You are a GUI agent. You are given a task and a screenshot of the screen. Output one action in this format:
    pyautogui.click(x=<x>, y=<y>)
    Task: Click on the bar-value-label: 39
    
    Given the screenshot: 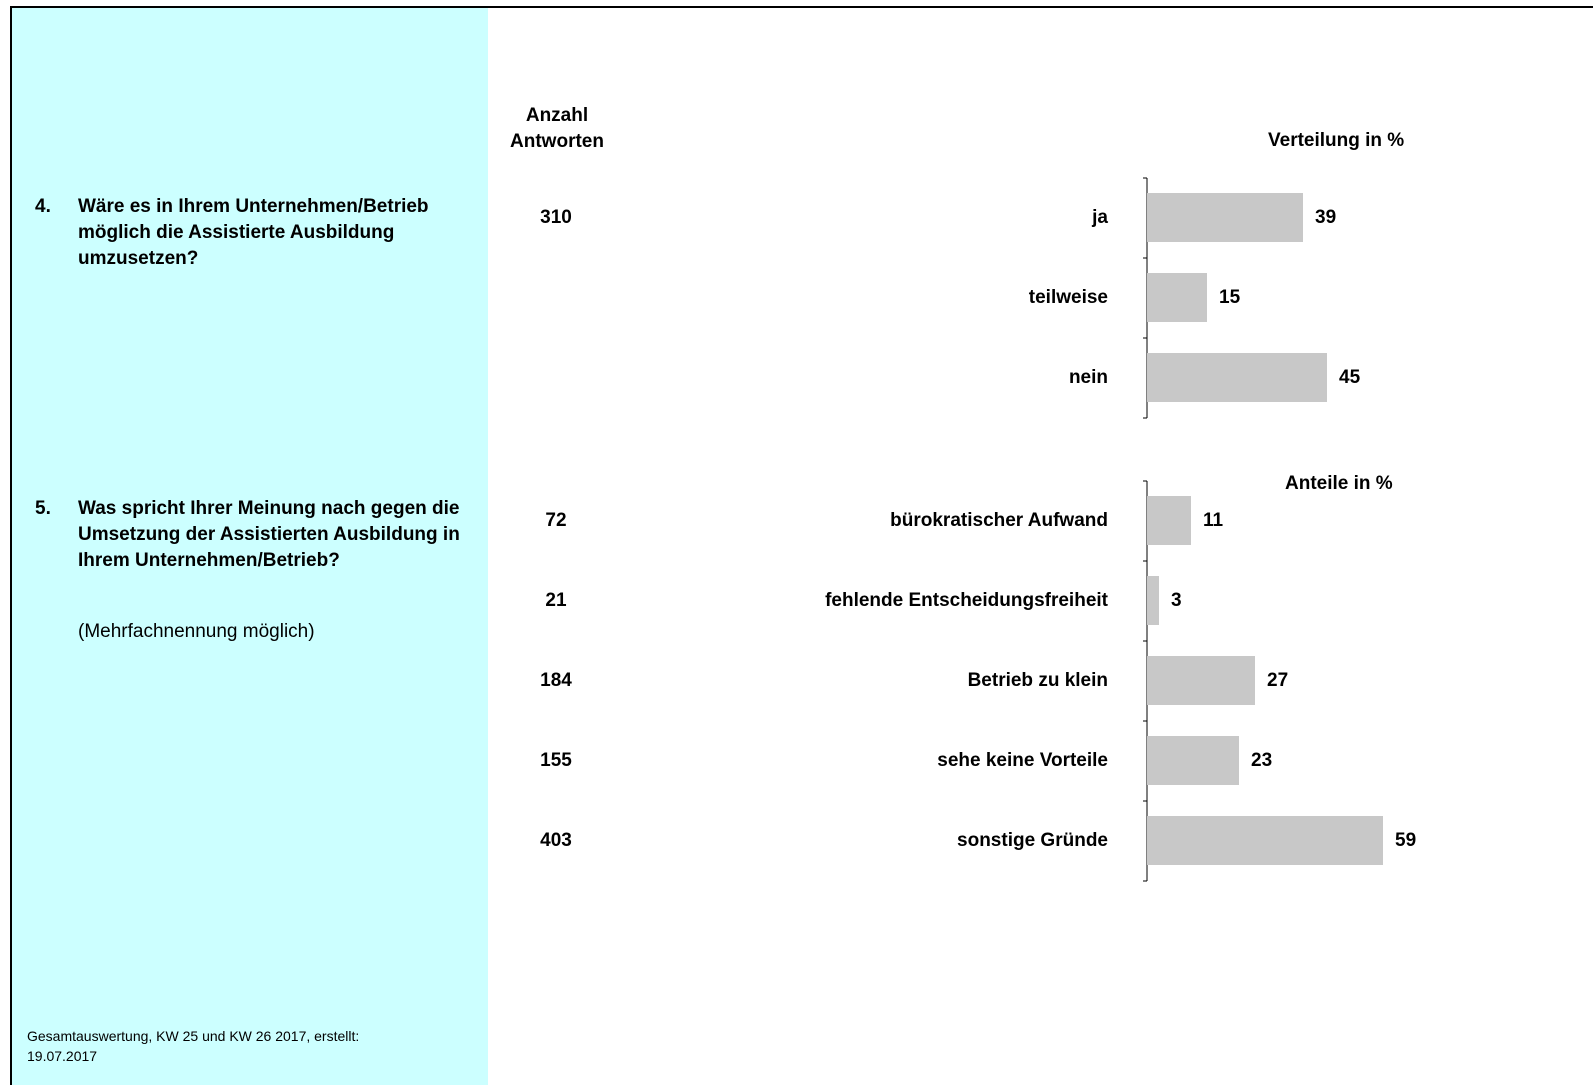 What is the action you would take?
    pyautogui.click(x=1326, y=217)
    